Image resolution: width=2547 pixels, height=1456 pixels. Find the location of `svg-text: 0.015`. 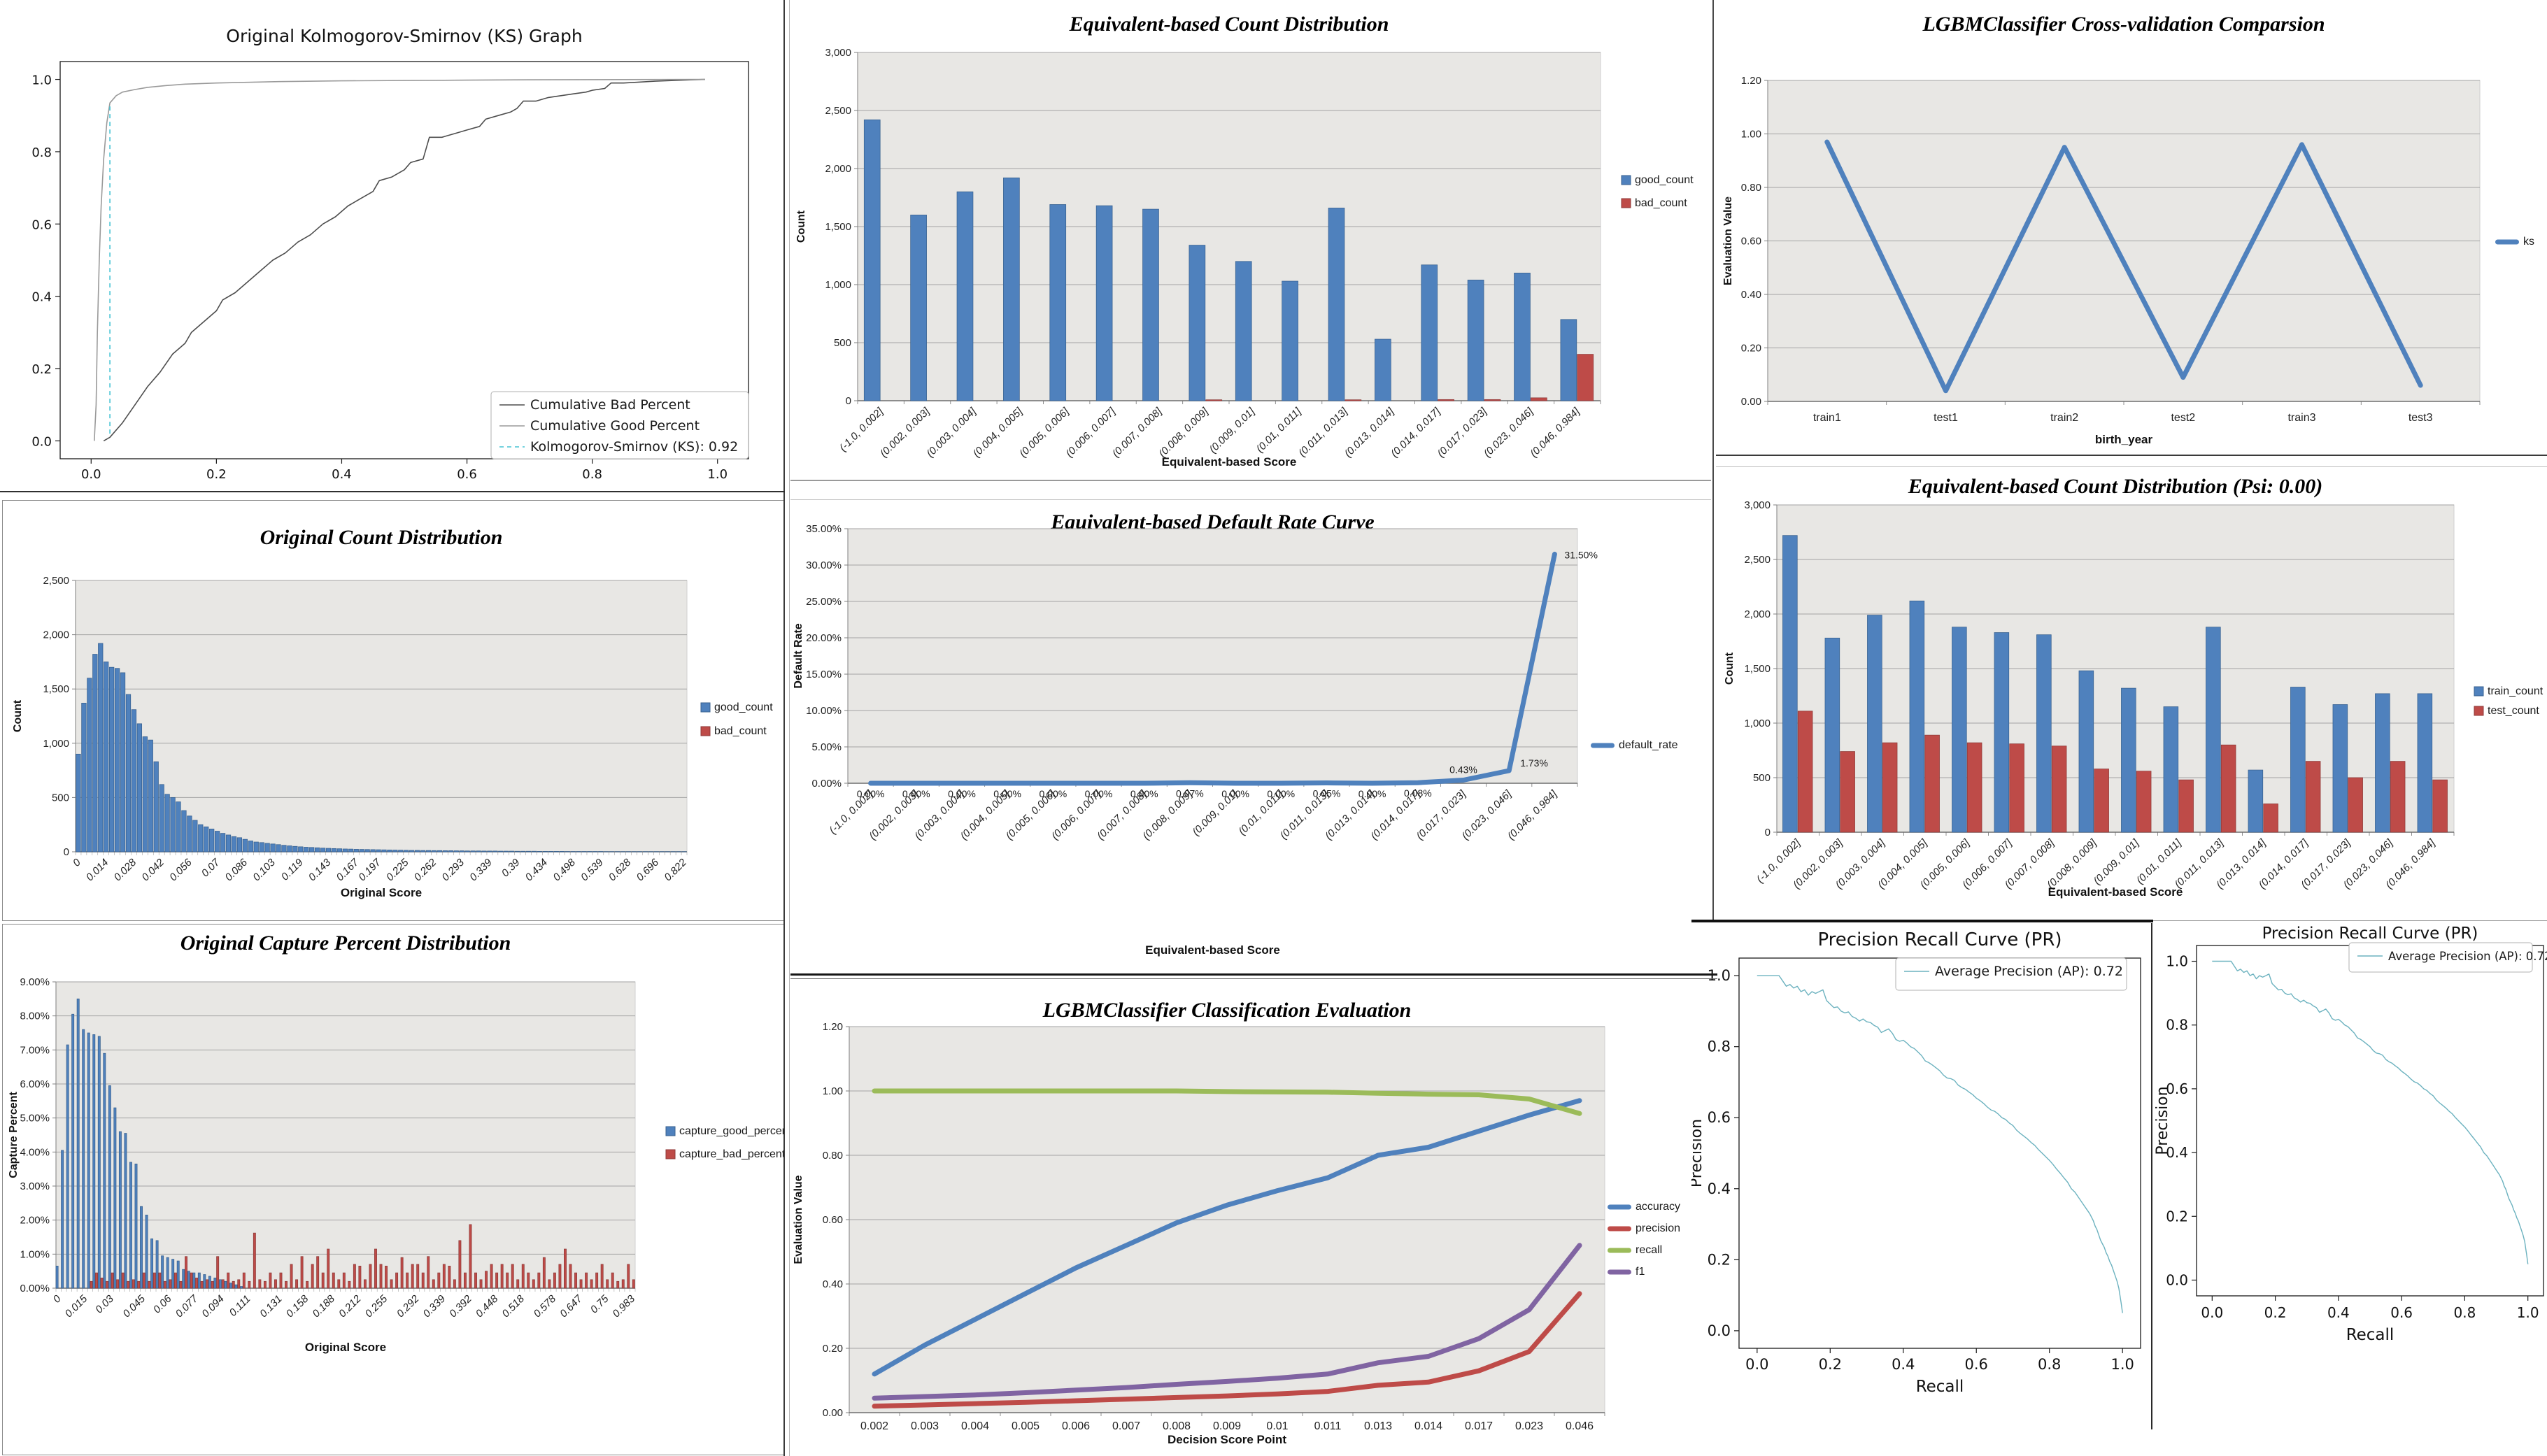

svg-text: 0.015 is located at coordinates (76, 1306).